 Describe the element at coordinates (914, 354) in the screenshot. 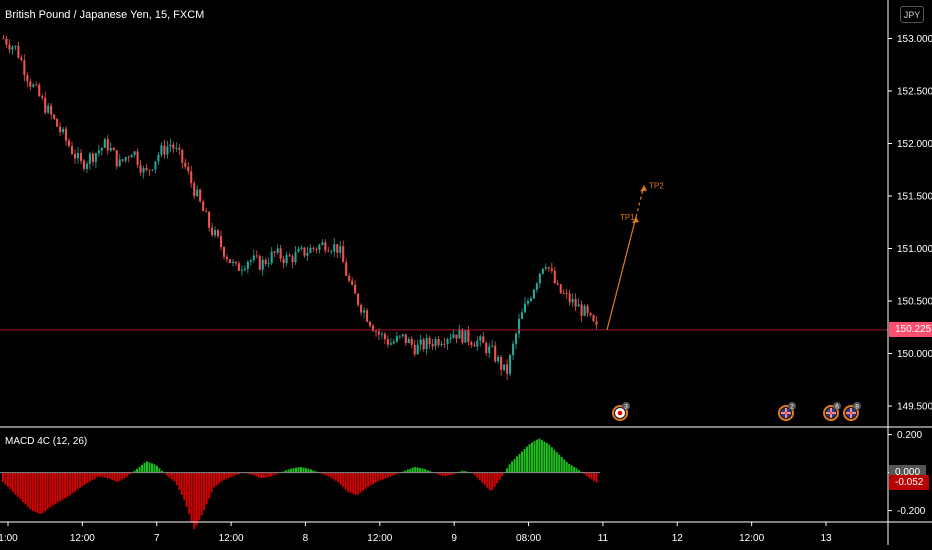

I see `price-tick-label: 150.000` at that location.